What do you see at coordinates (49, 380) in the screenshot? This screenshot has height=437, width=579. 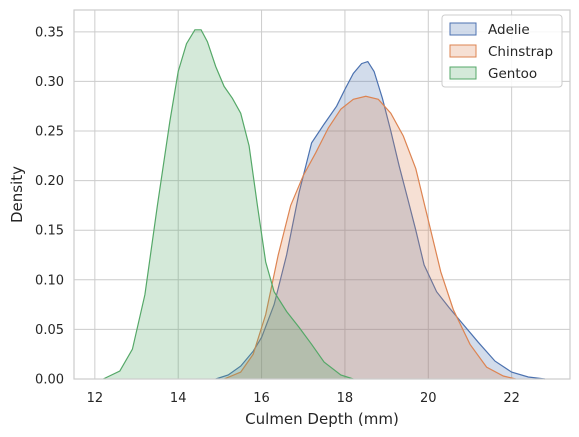 I see `y-tick-label: 0.00` at bounding box center [49, 380].